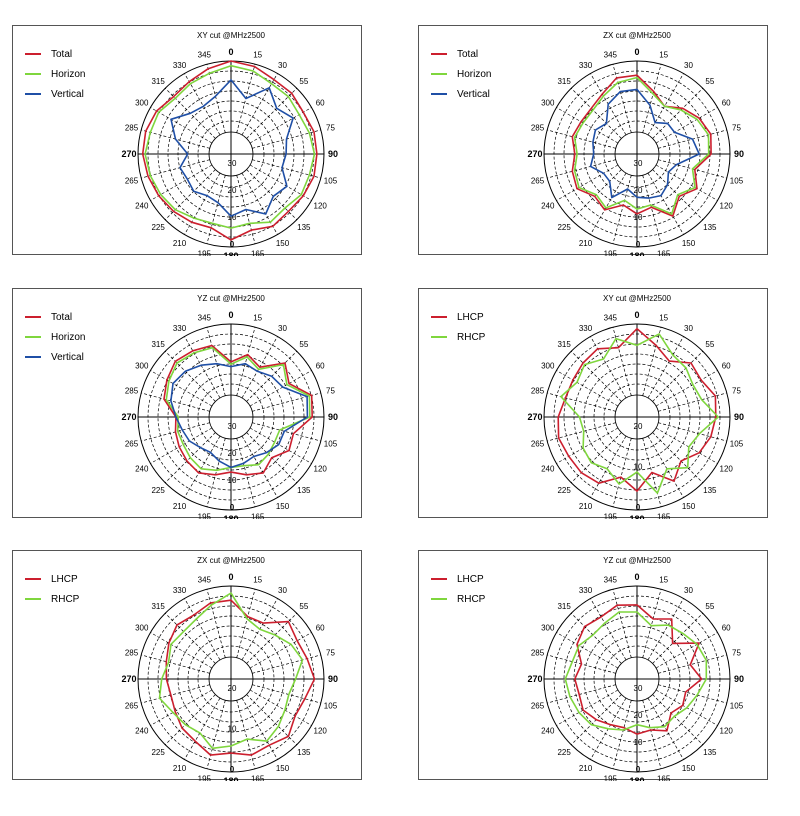 Image resolution: width=800 pixels, height=816 pixels. What do you see at coordinates (548, 731) in the screenshot?
I see `angle-tick-label: 240` at bounding box center [548, 731].